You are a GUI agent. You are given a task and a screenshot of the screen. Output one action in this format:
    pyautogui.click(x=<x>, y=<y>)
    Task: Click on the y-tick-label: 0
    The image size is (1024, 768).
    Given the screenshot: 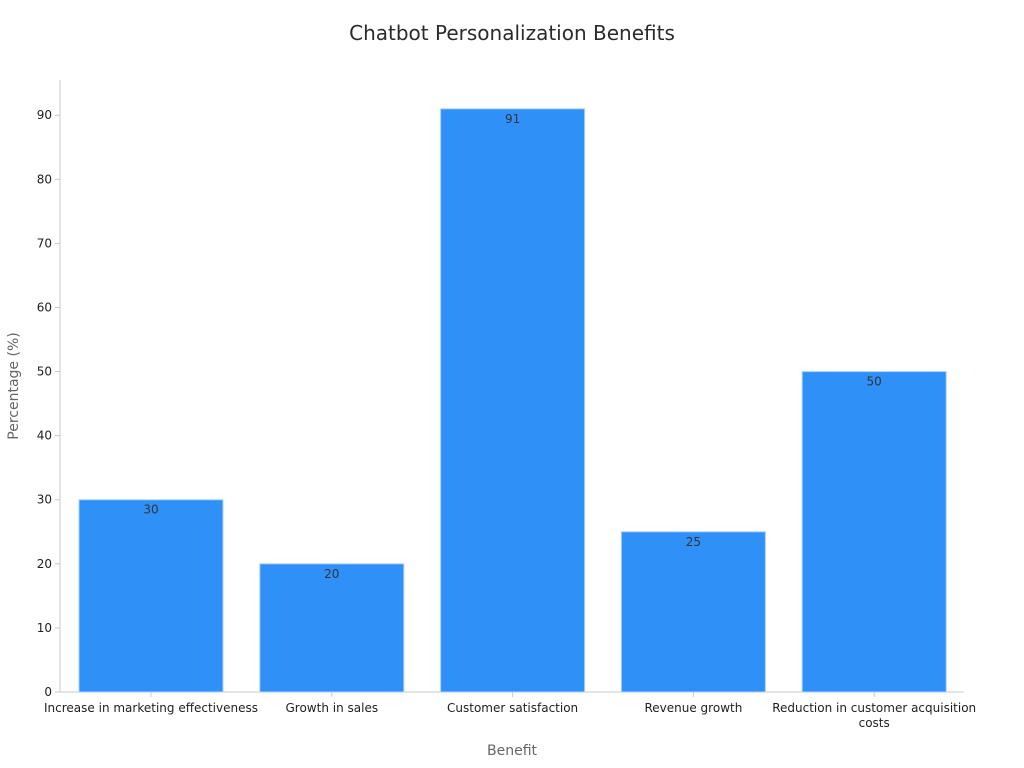 What is the action you would take?
    pyautogui.click(x=48, y=692)
    